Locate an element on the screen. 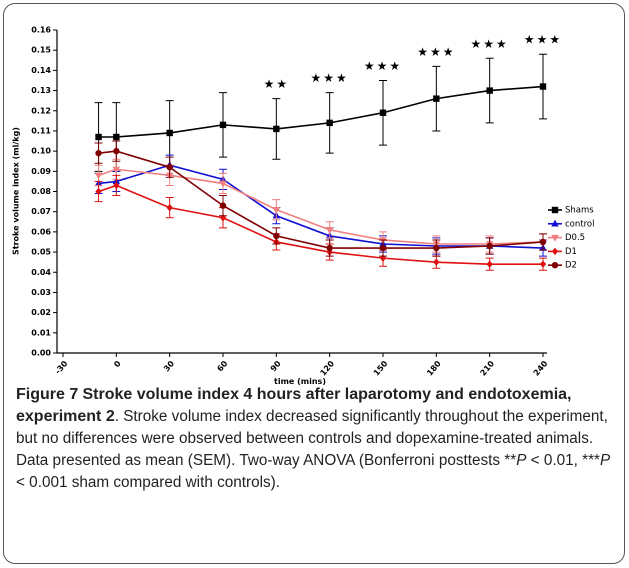  y-tick-label: 0.02 is located at coordinates (41, 312).